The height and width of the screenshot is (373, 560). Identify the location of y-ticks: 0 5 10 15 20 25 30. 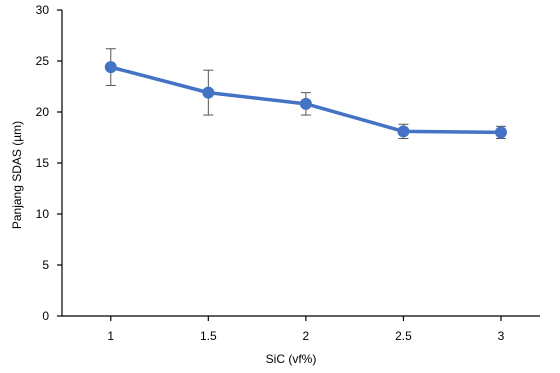
(49, 163).